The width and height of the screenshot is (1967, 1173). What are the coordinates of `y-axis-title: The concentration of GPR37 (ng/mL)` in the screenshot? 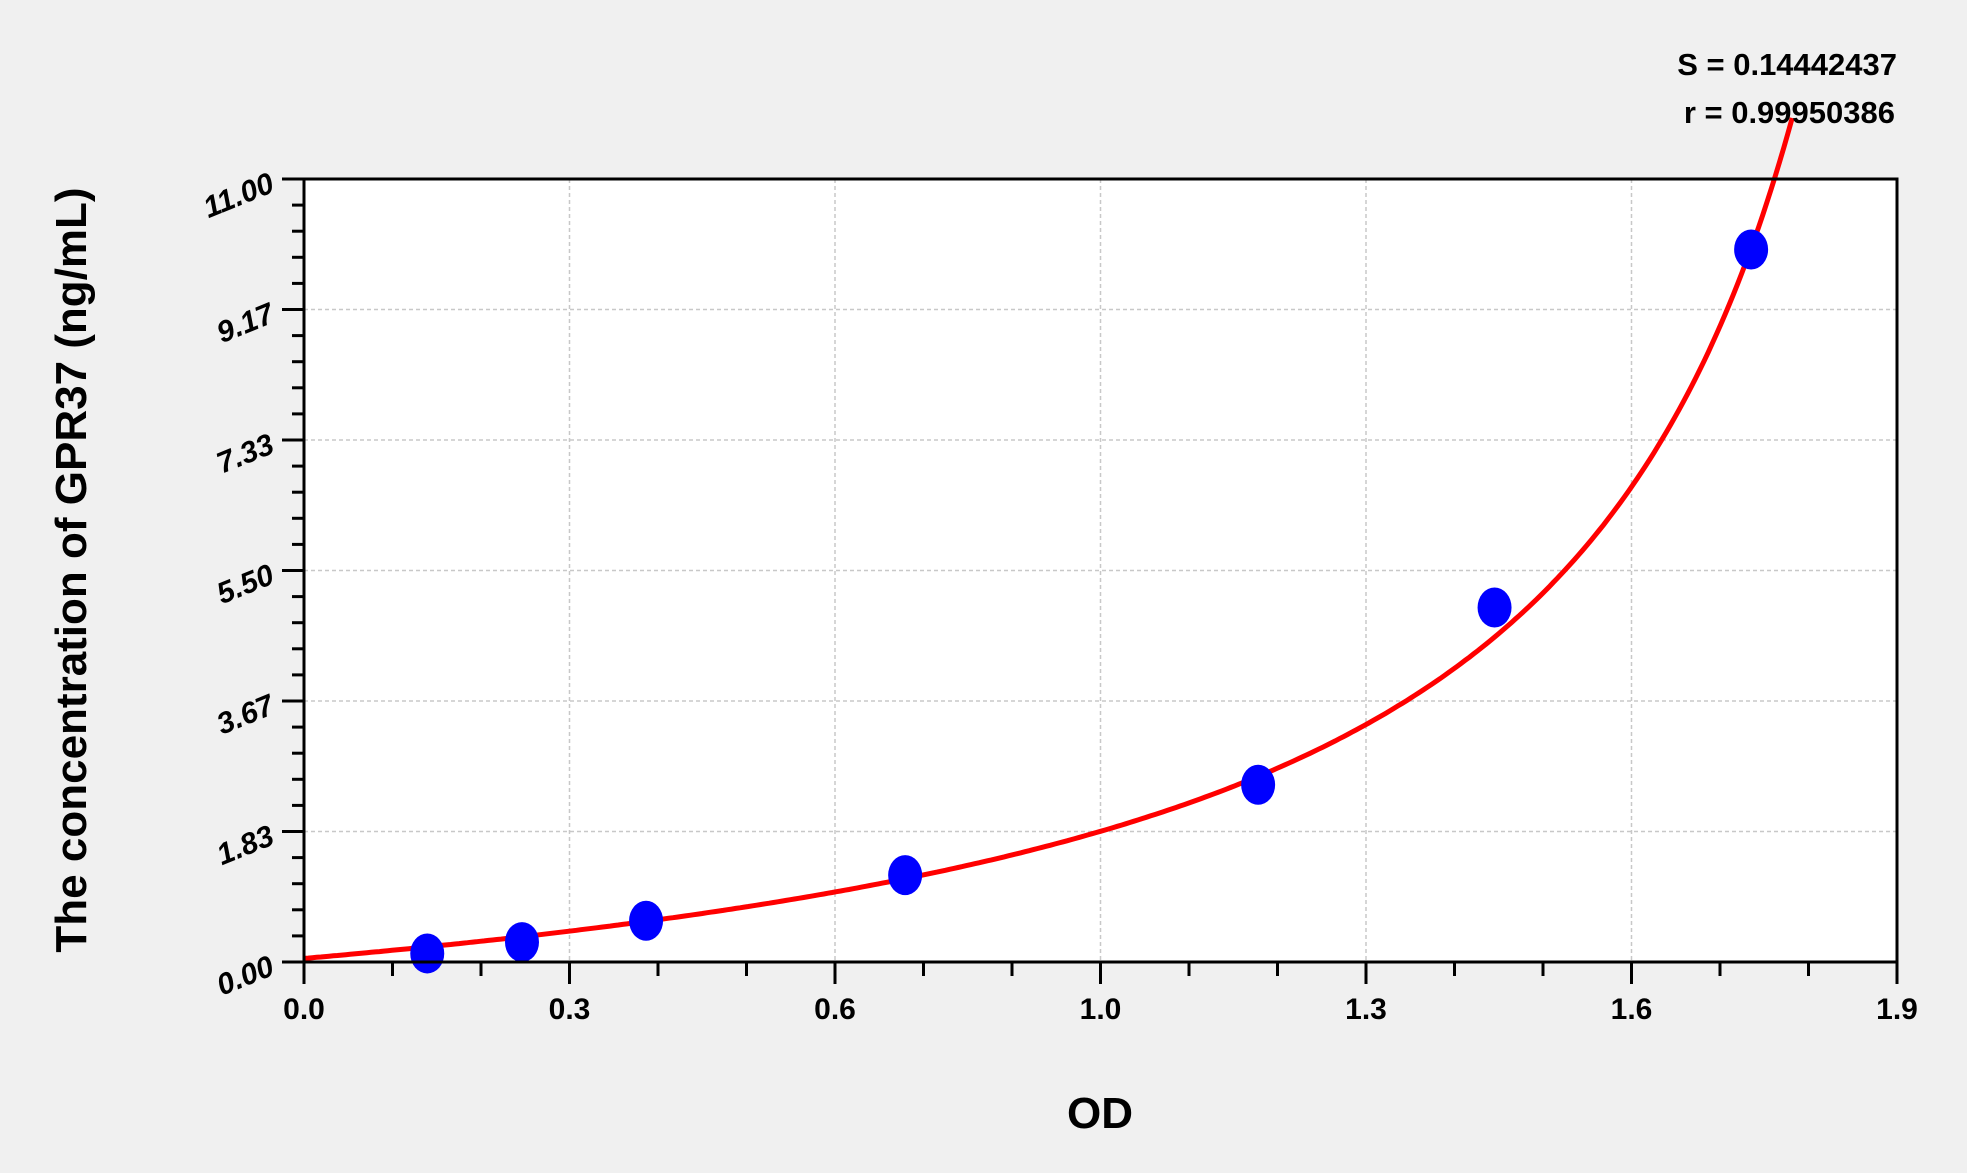 It's located at (71, 569).